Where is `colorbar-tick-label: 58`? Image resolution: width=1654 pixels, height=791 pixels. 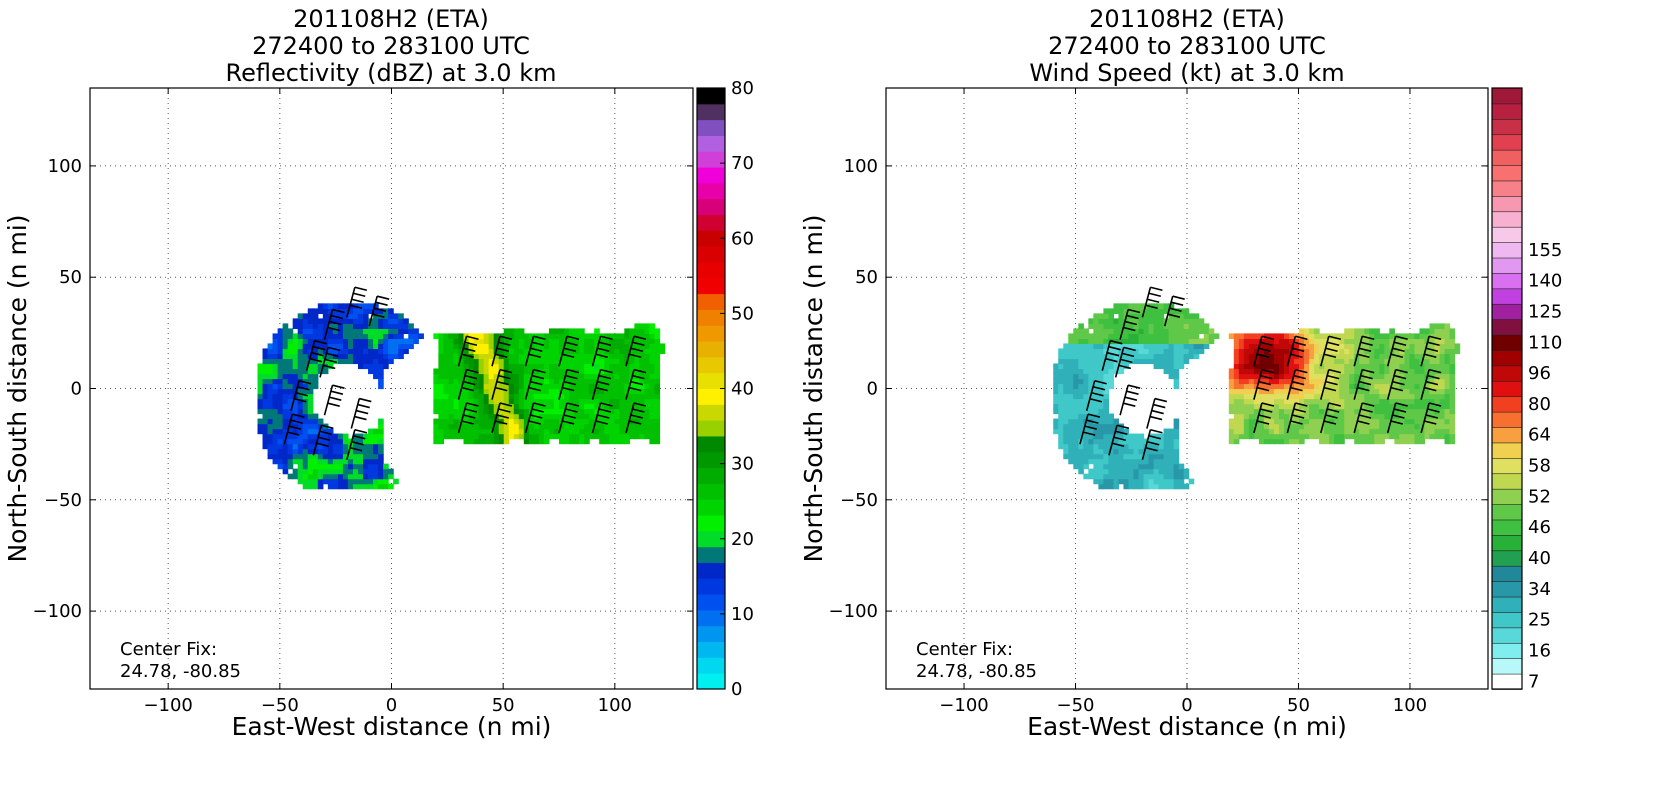
colorbar-tick-label: 58 is located at coordinates (1539, 466).